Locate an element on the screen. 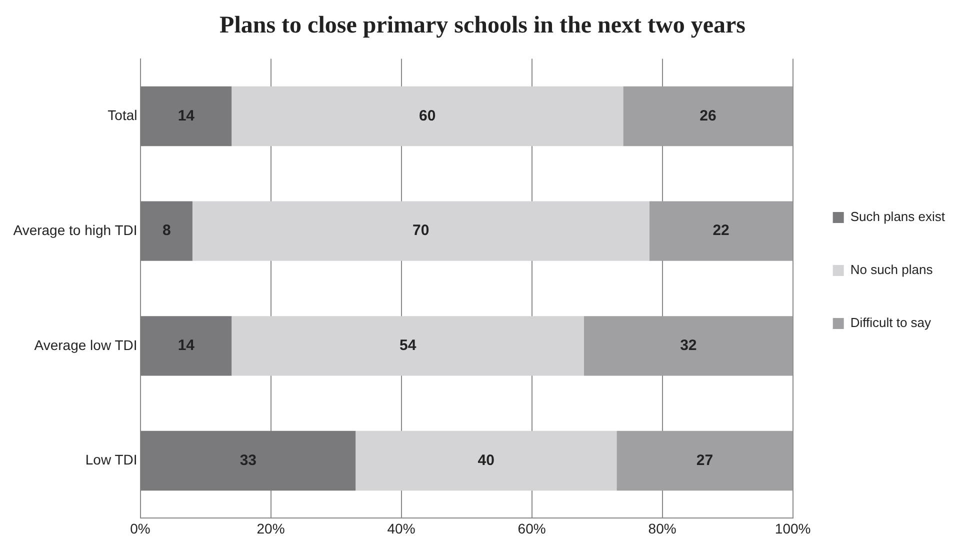 Image resolution: width=965 pixels, height=546 pixels. y-tick-label: Total is located at coordinates (123, 115).